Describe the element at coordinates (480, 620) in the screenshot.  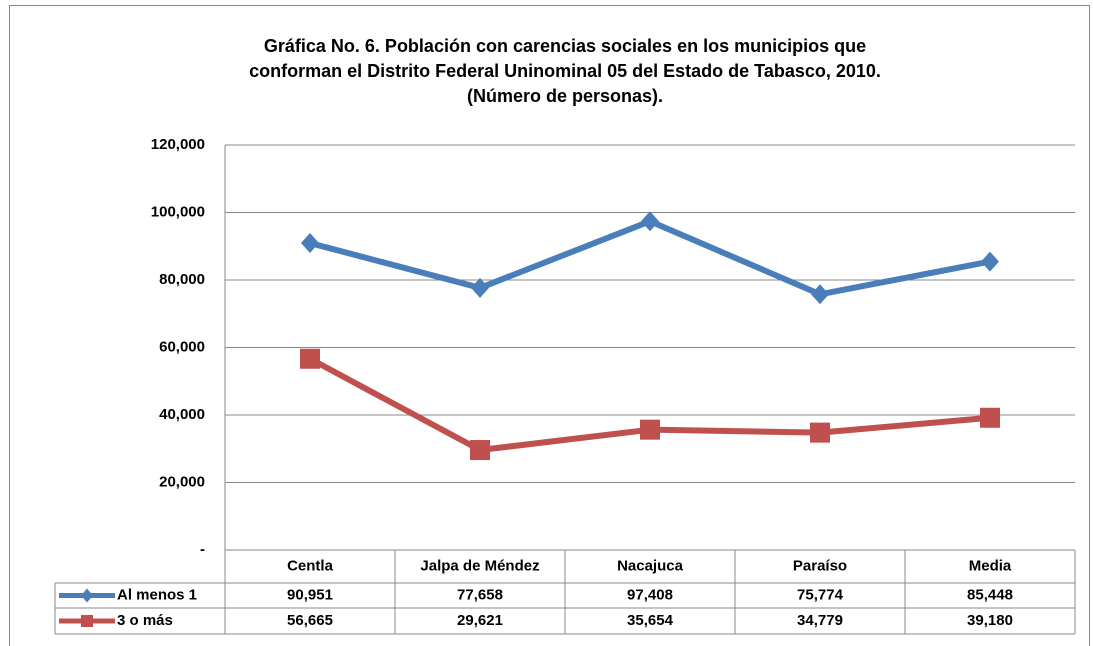
I see `table-value: 29,621` at that location.